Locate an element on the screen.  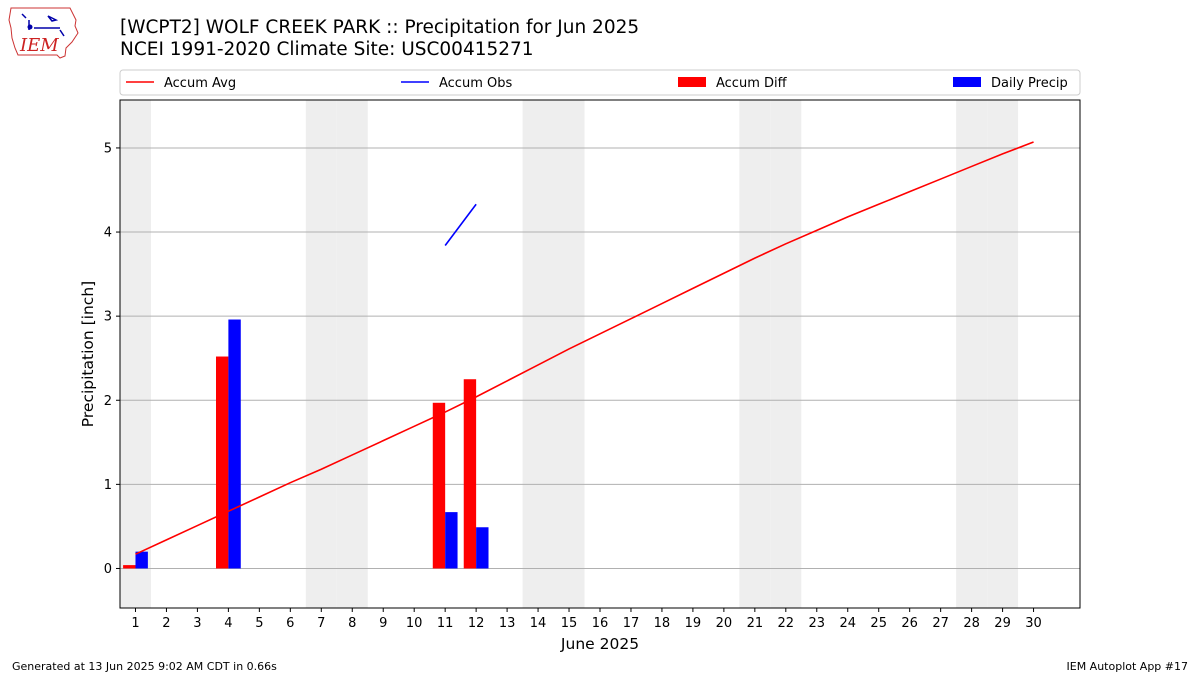
x-tick-label: 8 is located at coordinates (352, 623).